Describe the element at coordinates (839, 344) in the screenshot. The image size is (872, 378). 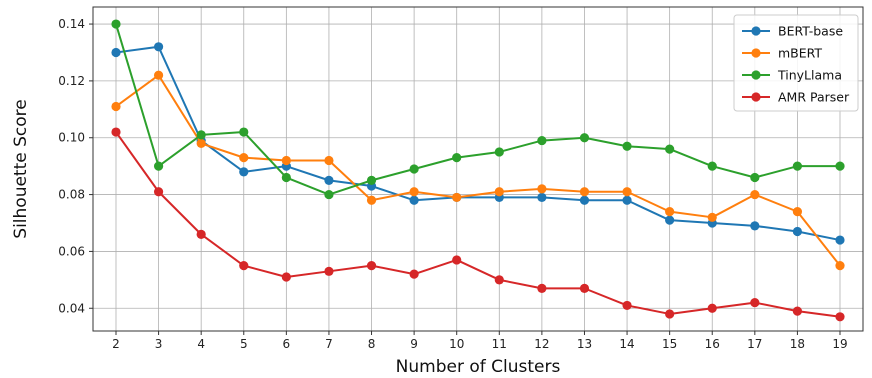
I see `x-tick-label: 19` at that location.